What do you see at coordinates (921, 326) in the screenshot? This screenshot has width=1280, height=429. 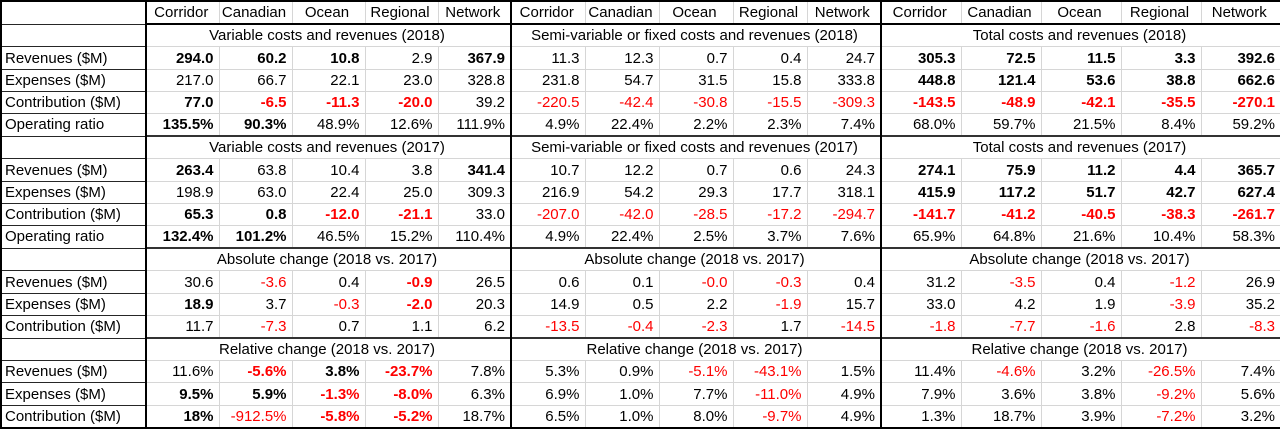 I see `data-cell: -1.8` at bounding box center [921, 326].